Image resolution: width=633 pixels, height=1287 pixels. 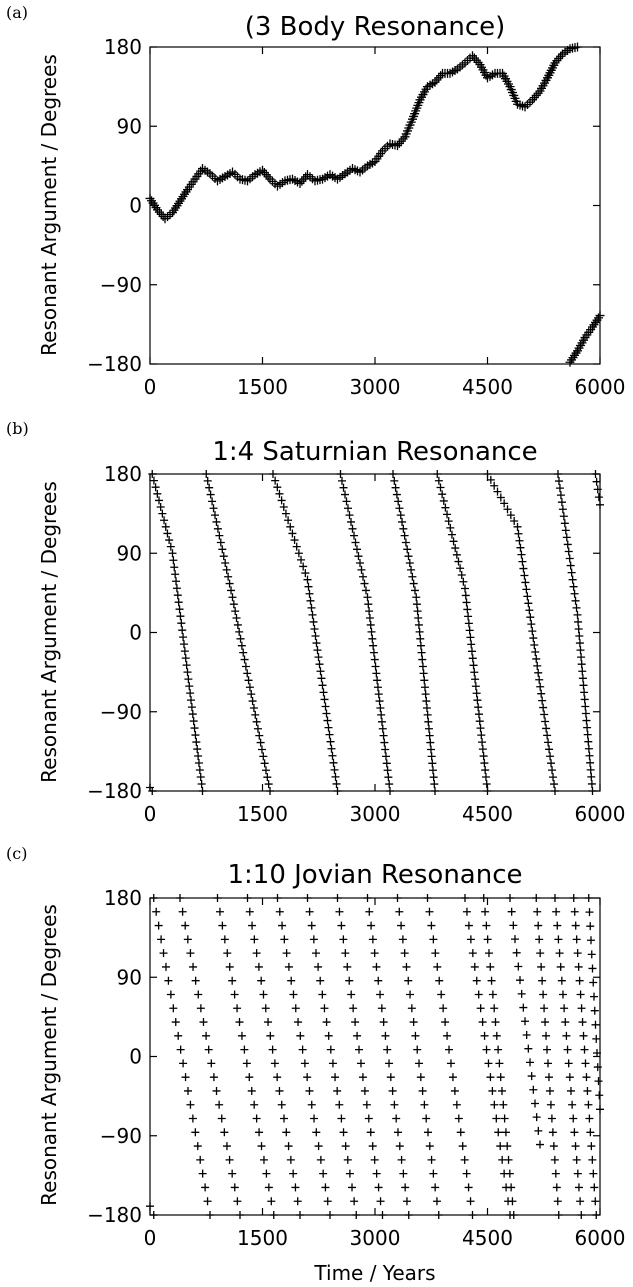 I want to click on x-tick-label: 1500, so click(x=262, y=814).